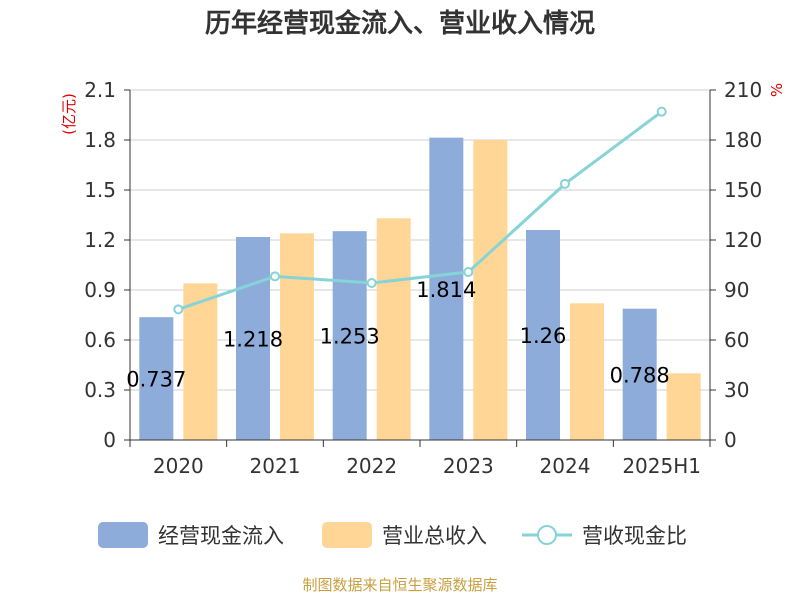 Image resolution: width=800 pixels, height=600 pixels. I want to click on legend-label: 经营现金流入, so click(221, 536).